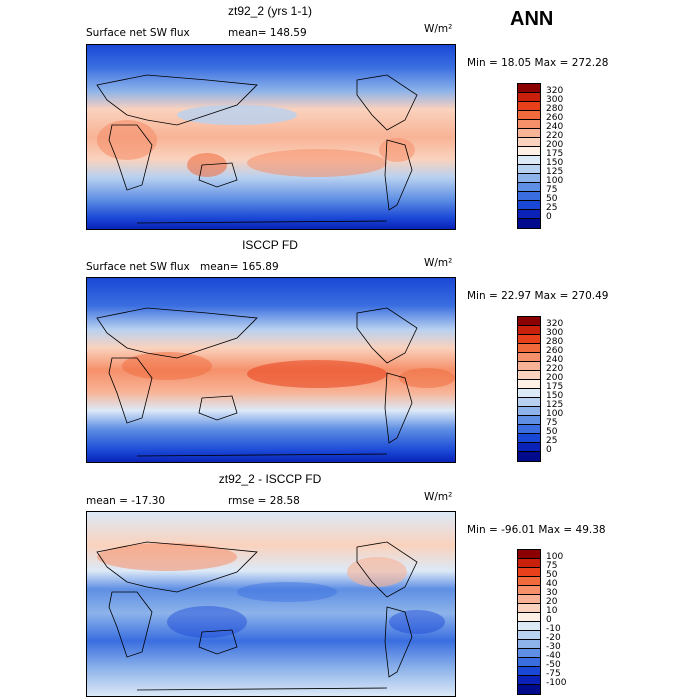  I want to click on panel-title: zt92_2 (yrs 1-1), so click(270, 11).